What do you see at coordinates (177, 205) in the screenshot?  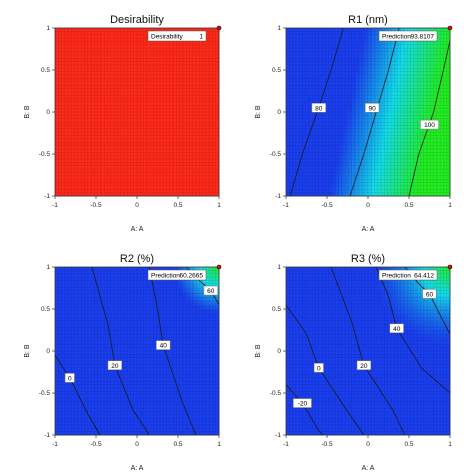 I see `x-tick-label: 0.5` at bounding box center [177, 205].